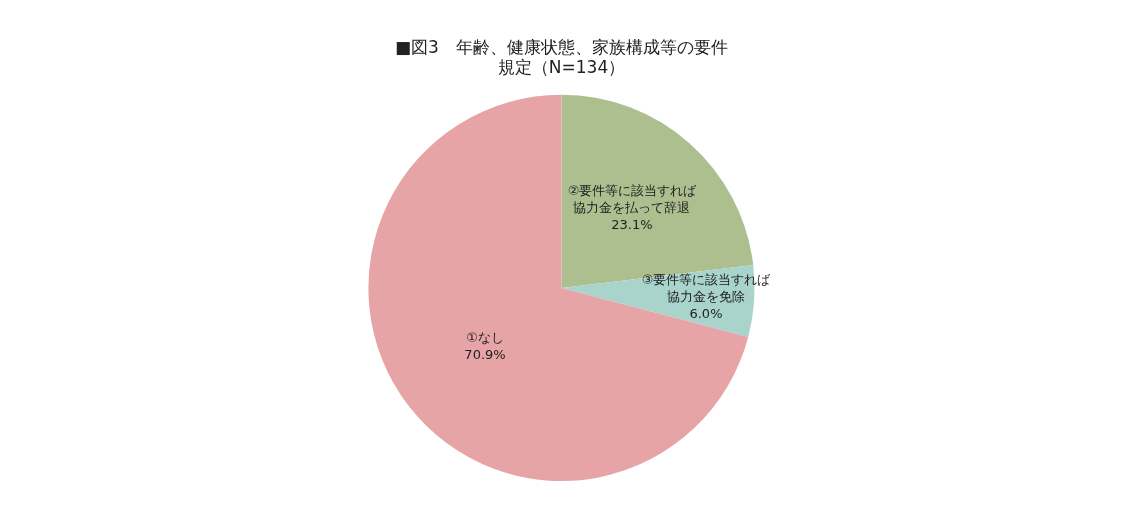 Image resolution: width=1123 pixels, height=529 pixels. I want to click on data-label: 70.9%, so click(485, 354).